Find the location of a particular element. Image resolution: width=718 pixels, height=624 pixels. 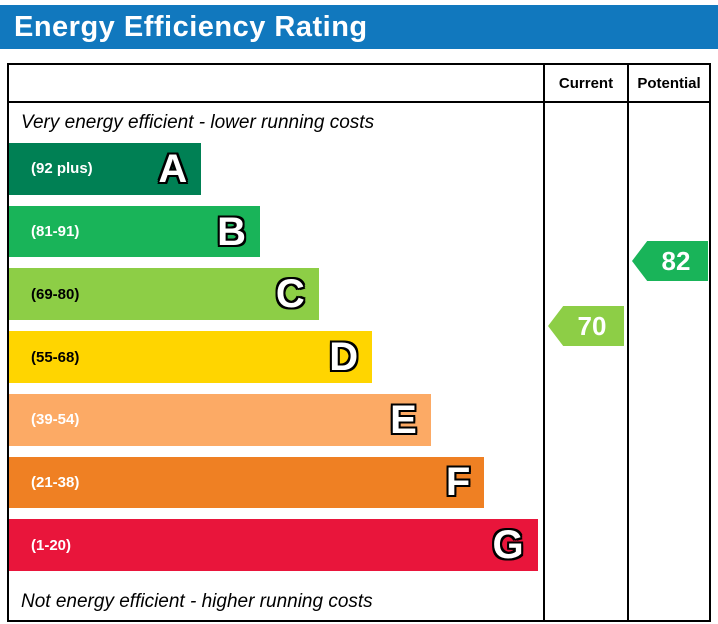

potential-column: 82 is located at coordinates (668, 361).